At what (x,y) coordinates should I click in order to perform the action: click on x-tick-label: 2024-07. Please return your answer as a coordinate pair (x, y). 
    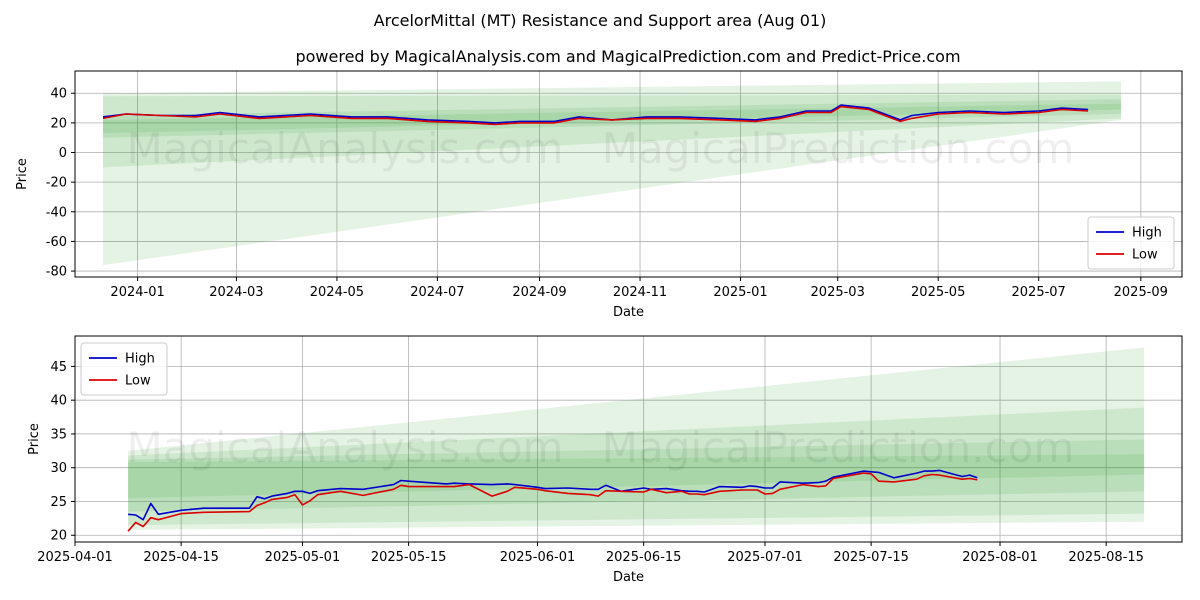
    Looking at the image, I should click on (437, 292).